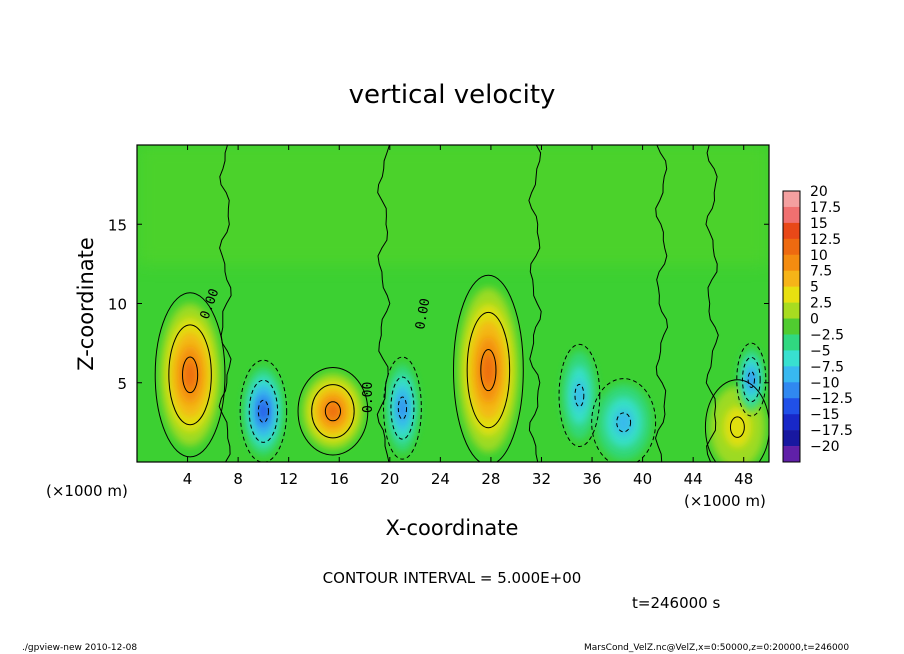  I want to click on x-tick-label: 32, so click(541, 479).